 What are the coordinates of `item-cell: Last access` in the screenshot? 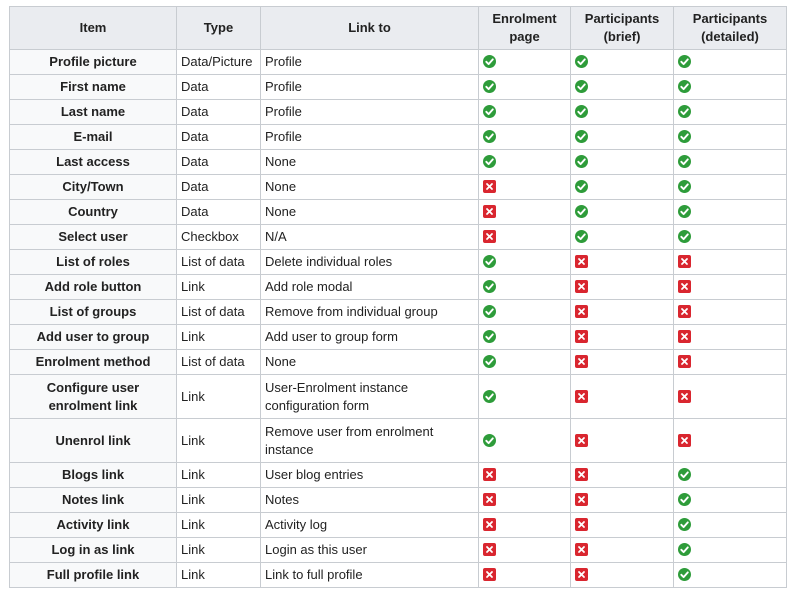 It's located at (93, 162).